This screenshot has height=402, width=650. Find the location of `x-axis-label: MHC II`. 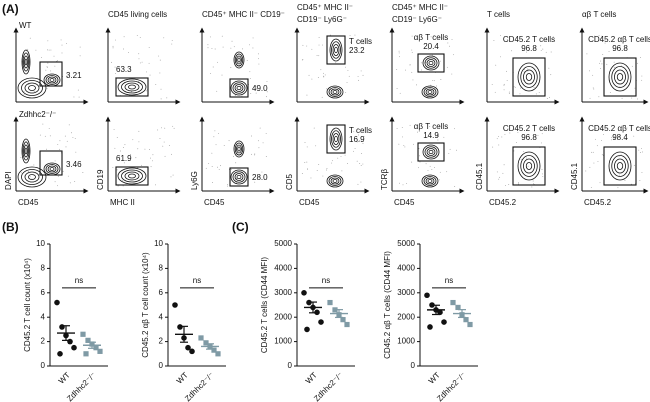

x-axis-label: MHC II is located at coordinates (122, 202).